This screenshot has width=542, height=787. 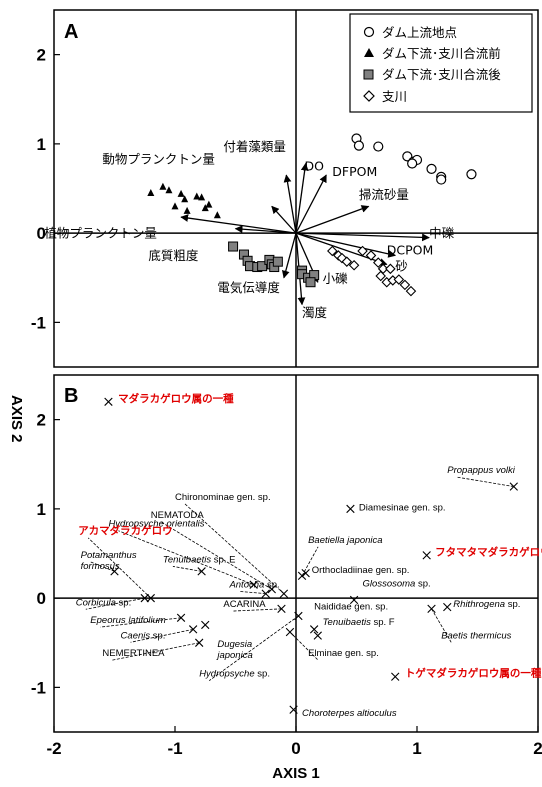 What do you see at coordinates (410, 250) in the screenshot?
I see `vector-label: DCPOM` at bounding box center [410, 250].